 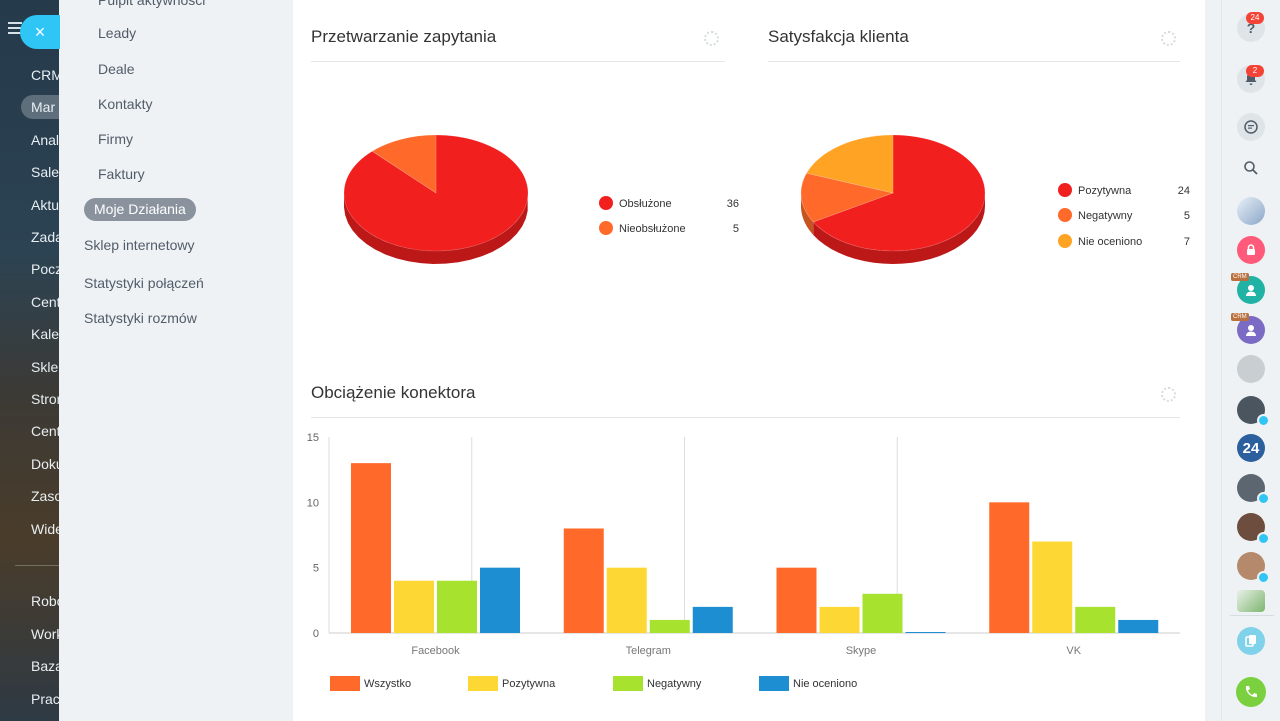 What do you see at coordinates (45, 205) in the screenshot?
I see `nav-item: Aktu` at bounding box center [45, 205].